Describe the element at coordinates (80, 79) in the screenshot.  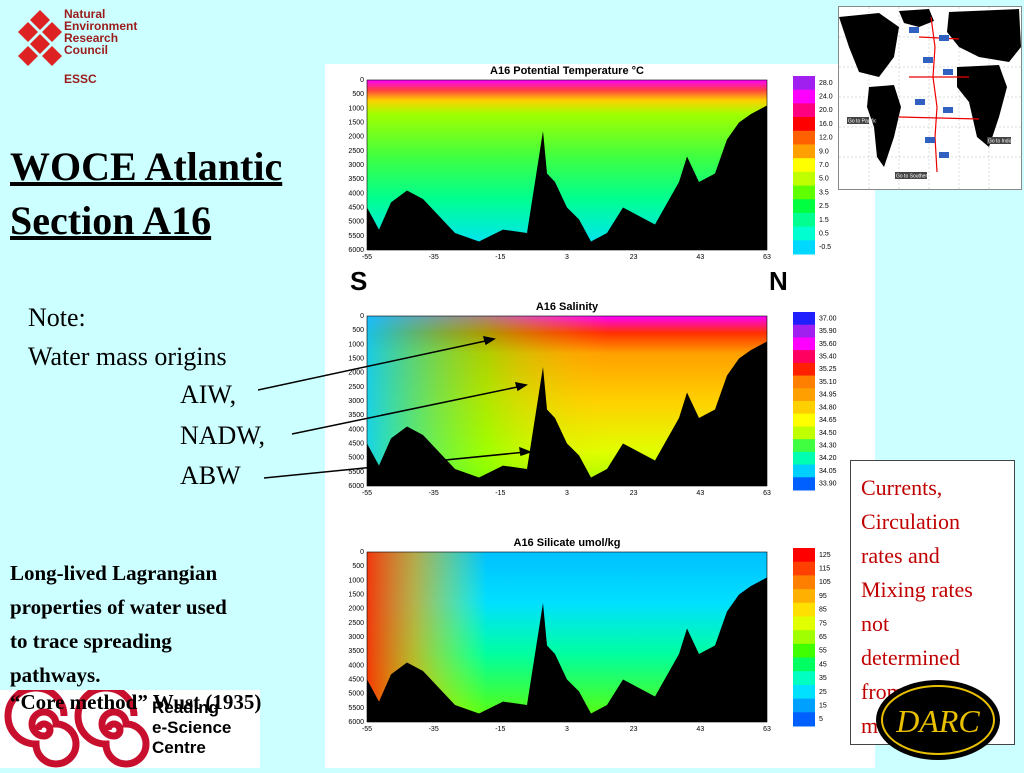
I see `essc-label: ESSC` at that location.